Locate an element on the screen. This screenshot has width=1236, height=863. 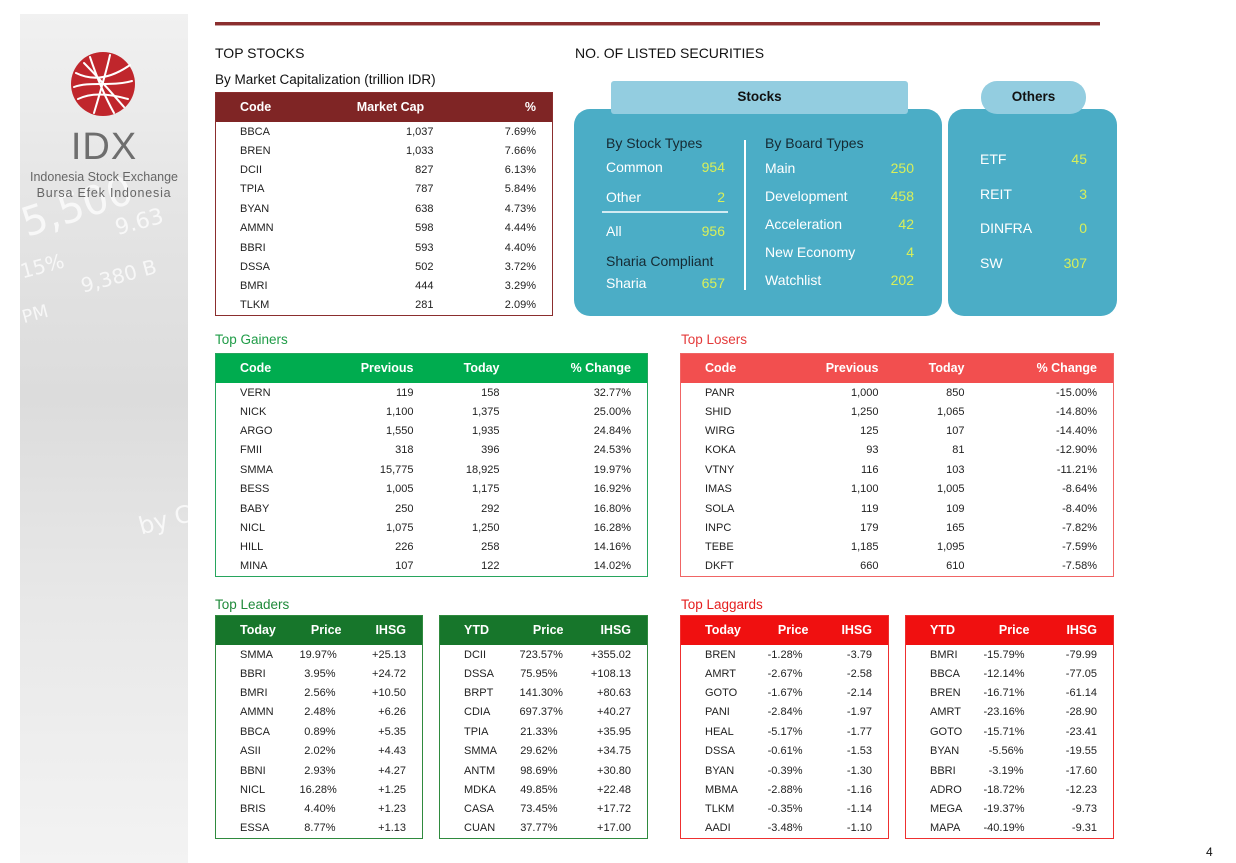
column-header: IHSG is located at coordinates (608, 630).